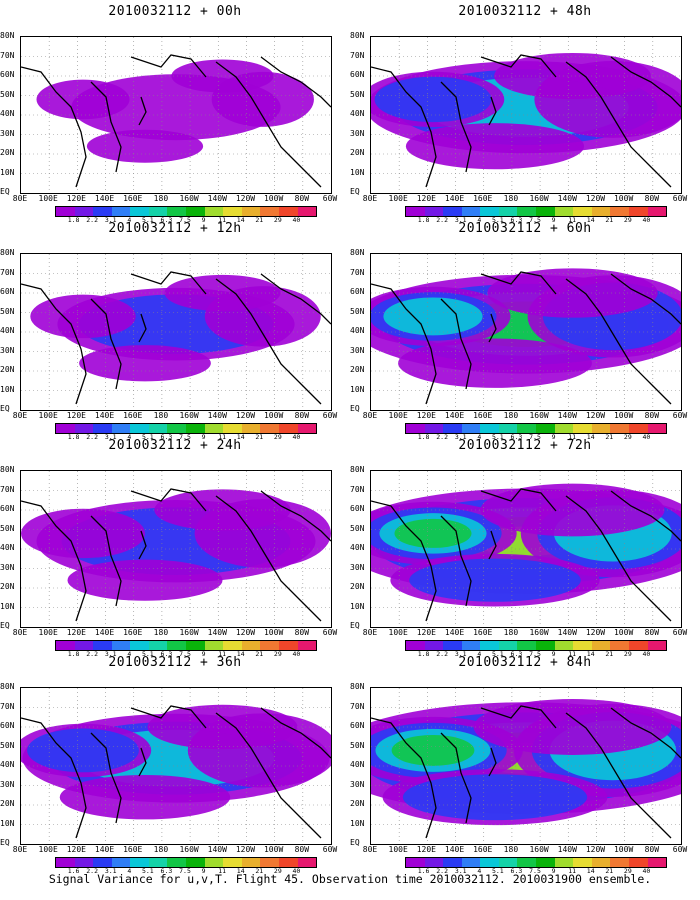 This screenshot has height=900, width=700. What do you see at coordinates (245, 198) in the screenshot?
I see `longitude-label: 120W` at bounding box center [245, 198].